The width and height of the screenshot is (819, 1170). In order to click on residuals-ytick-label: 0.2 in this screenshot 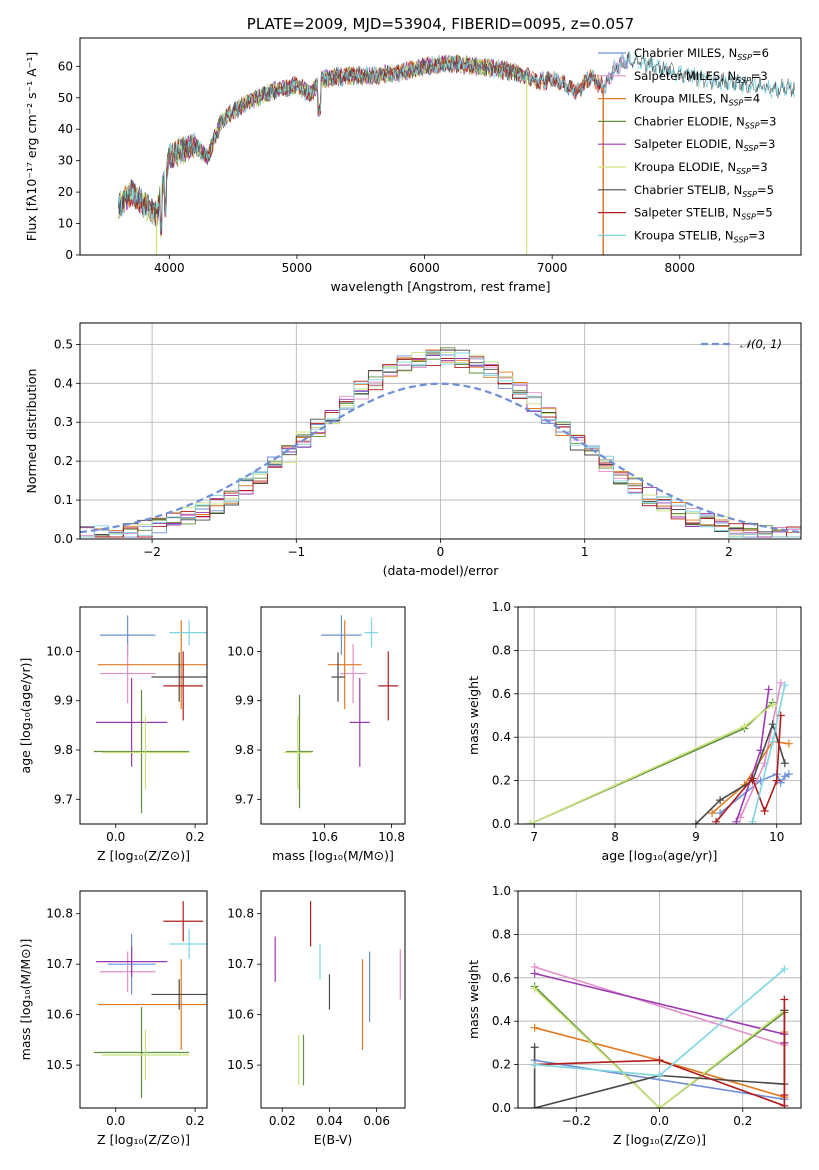, I will do `click(63, 461)`.